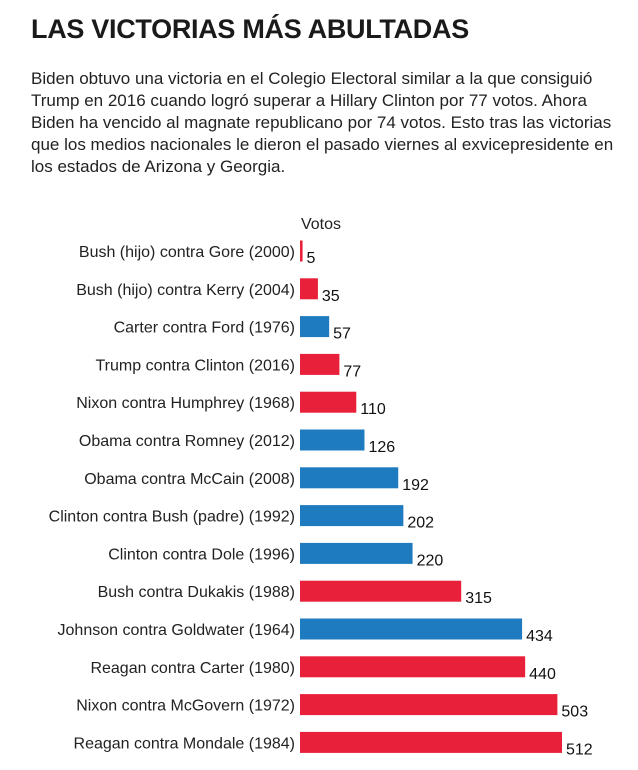  What do you see at coordinates (420, 523) in the screenshot?
I see `value-label: 202` at bounding box center [420, 523].